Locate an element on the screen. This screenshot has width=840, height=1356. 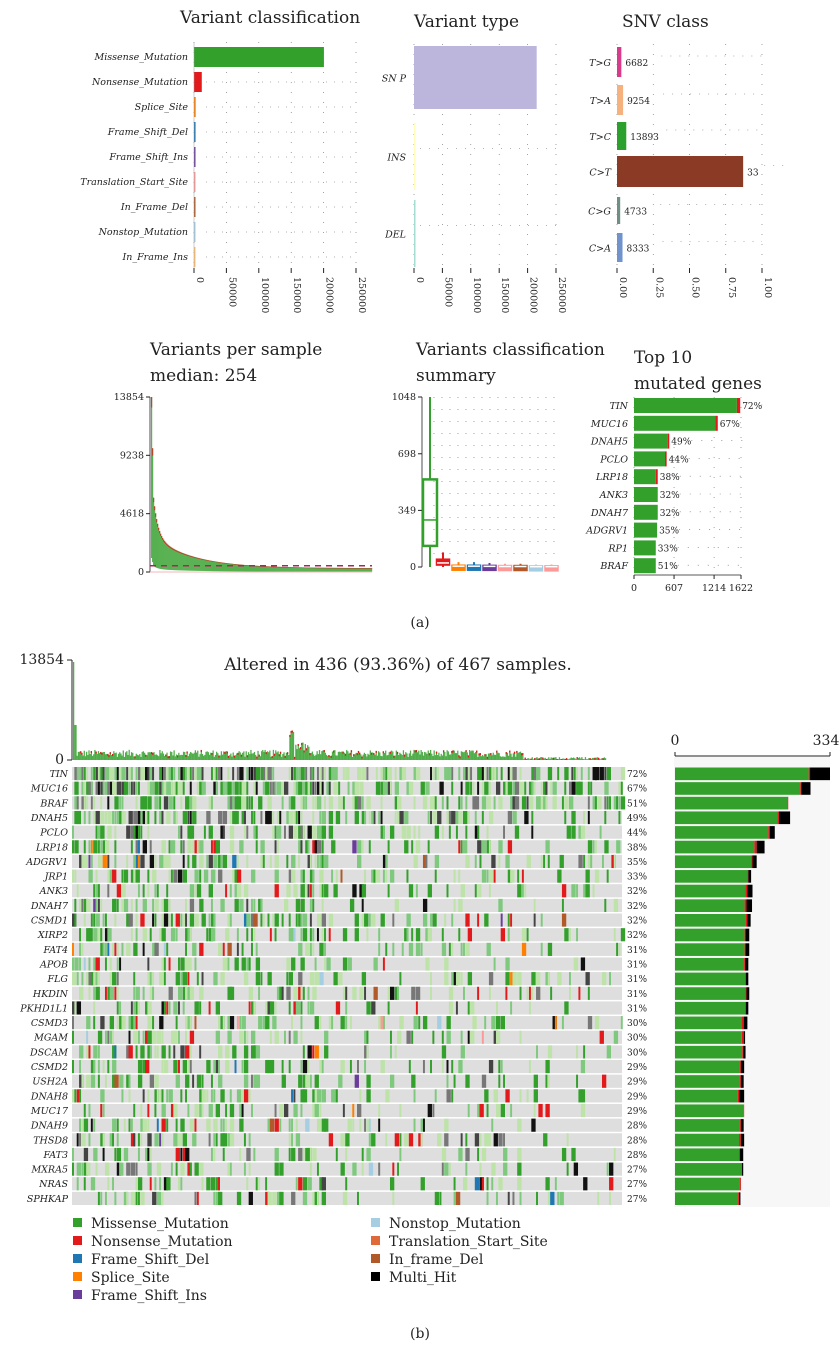
onco-side-bar-multihit is located at coordinates (749, 905).